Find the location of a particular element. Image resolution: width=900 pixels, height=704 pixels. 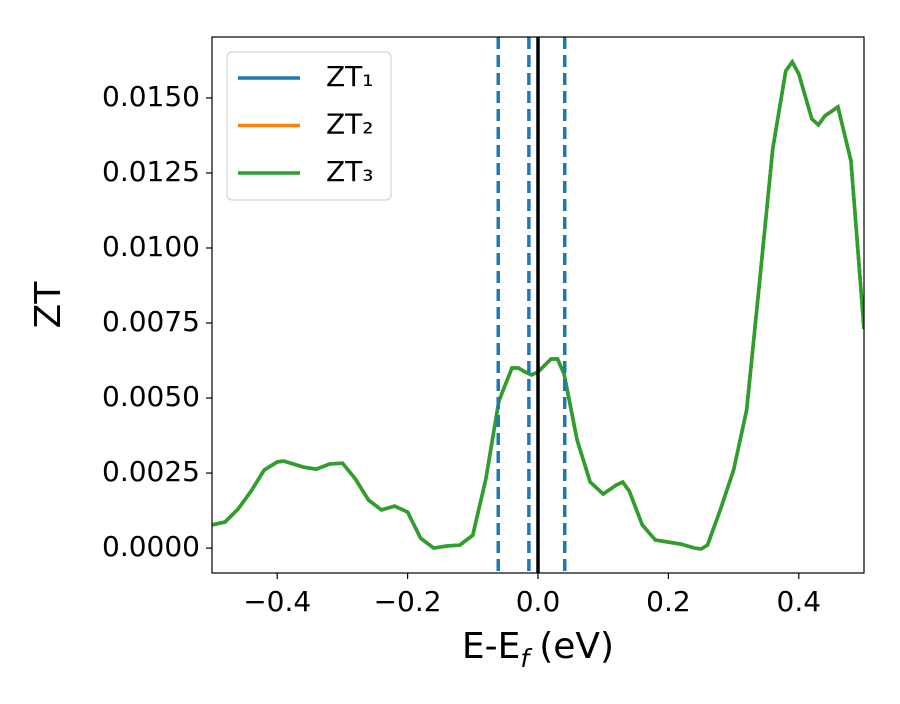

y-tick-label: 0.0125 is located at coordinates (151, 171).